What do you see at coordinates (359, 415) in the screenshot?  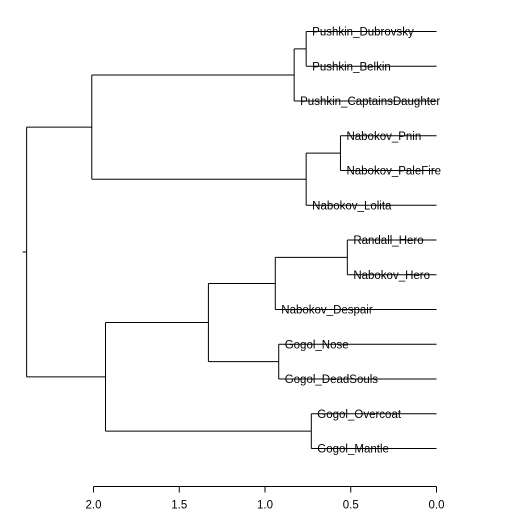 I see `leaf-label-11: Gogol_Overcoat` at bounding box center [359, 415].